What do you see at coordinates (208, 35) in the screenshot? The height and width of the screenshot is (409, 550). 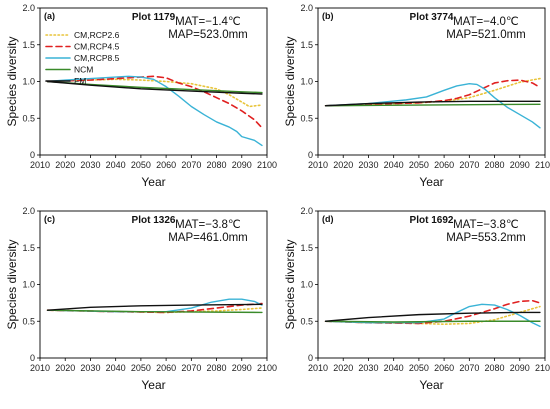 I see `climate-annotation: MAP=523.0mm` at bounding box center [208, 35].